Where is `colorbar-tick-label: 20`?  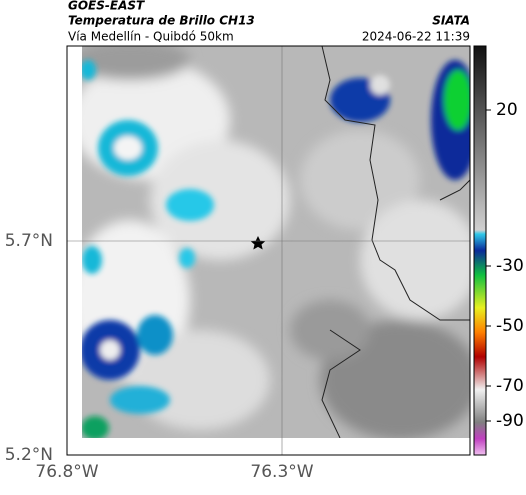 colorbar-tick-label: 20 is located at coordinates (507, 110).